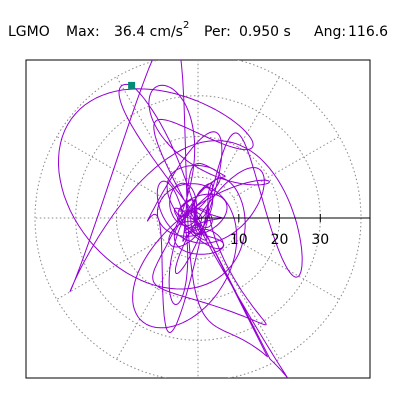 The image size is (400, 400). What do you see at coordinates (217, 32) in the screenshot?
I see `period-label: Per:` at bounding box center [217, 32].